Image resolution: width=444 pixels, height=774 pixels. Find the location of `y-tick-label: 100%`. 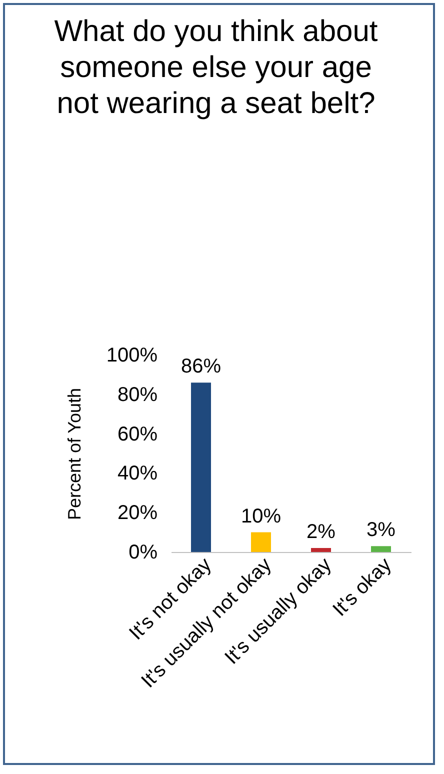

y-tick-label: 100% is located at coordinates (132, 355).